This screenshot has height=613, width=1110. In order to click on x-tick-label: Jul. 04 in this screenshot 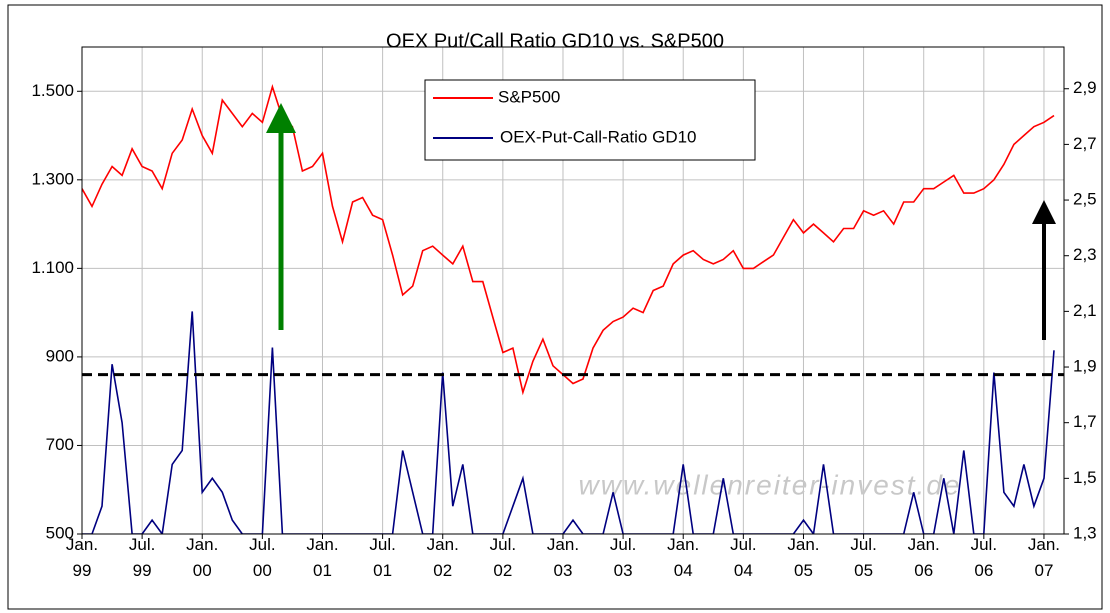, I will do `click(743, 557)`.